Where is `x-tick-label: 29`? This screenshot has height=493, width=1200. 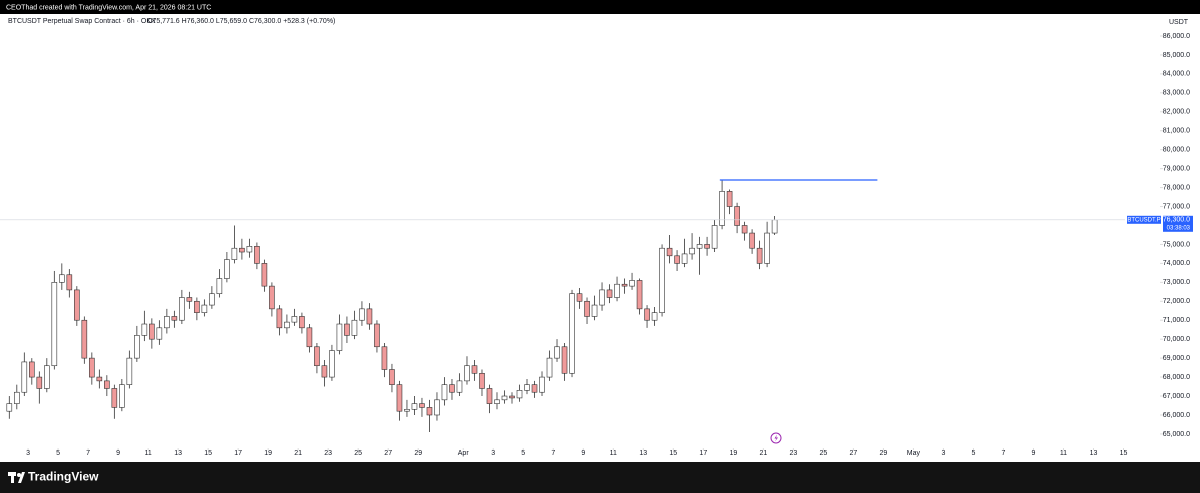
x-tick-label: 29 is located at coordinates (883, 453).